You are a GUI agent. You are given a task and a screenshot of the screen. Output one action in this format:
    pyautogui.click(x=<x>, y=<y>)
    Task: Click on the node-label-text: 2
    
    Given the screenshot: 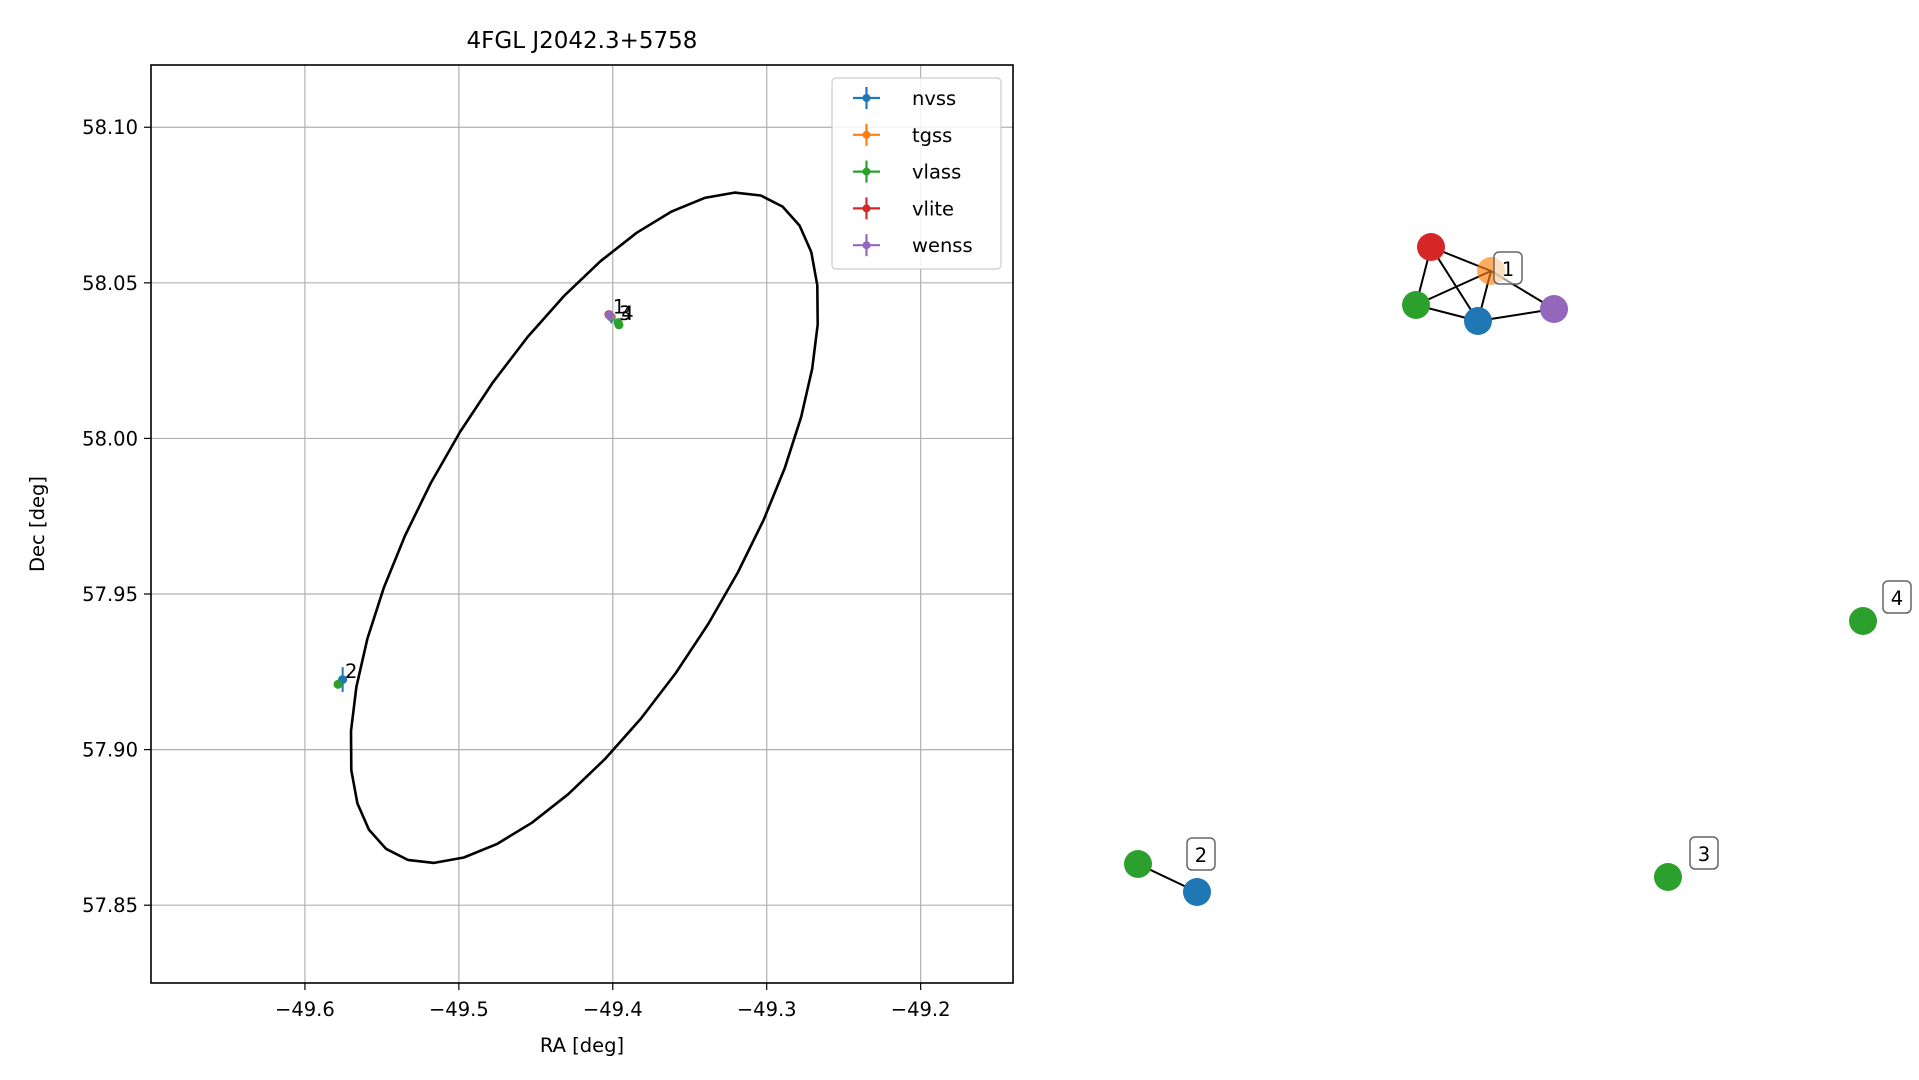 What is the action you would take?
    pyautogui.click(x=1201, y=855)
    